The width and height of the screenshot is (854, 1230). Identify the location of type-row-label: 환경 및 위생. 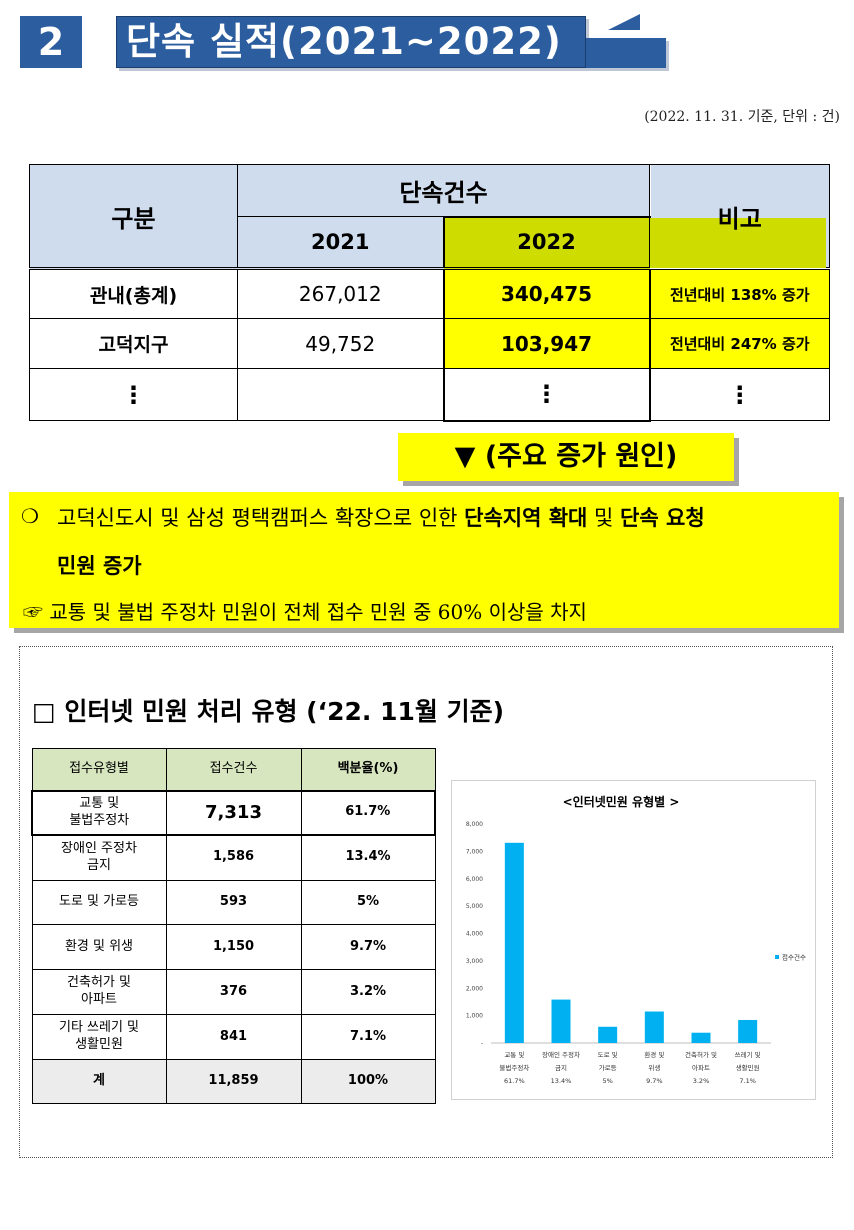
(99, 947).